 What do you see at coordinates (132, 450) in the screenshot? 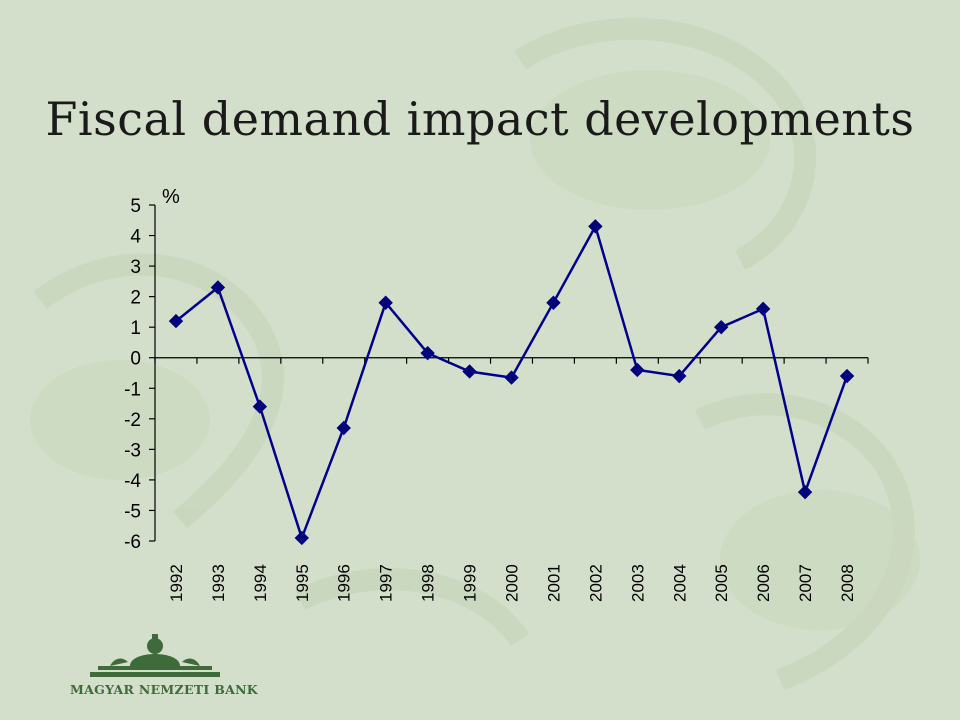
I see `y-tick-label: -3` at bounding box center [132, 450].